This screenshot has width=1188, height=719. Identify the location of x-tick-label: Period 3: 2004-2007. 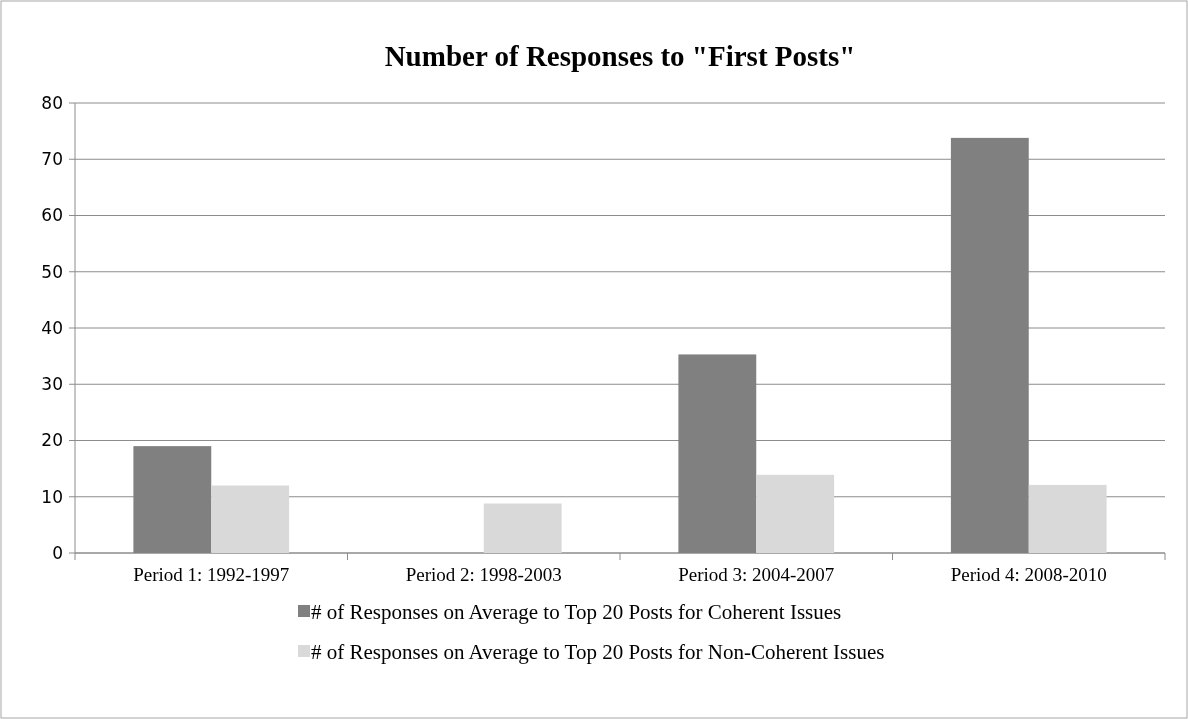
(756, 574).